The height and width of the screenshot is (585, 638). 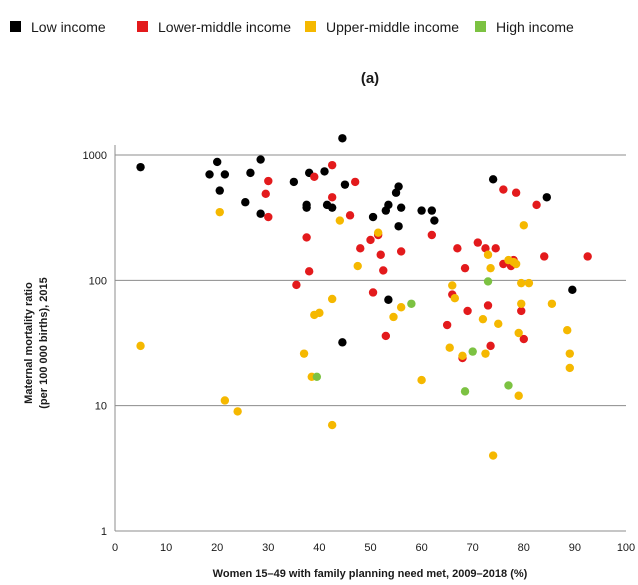 What do you see at coordinates (58, 27) in the screenshot?
I see `legend-item: Low income` at bounding box center [58, 27].